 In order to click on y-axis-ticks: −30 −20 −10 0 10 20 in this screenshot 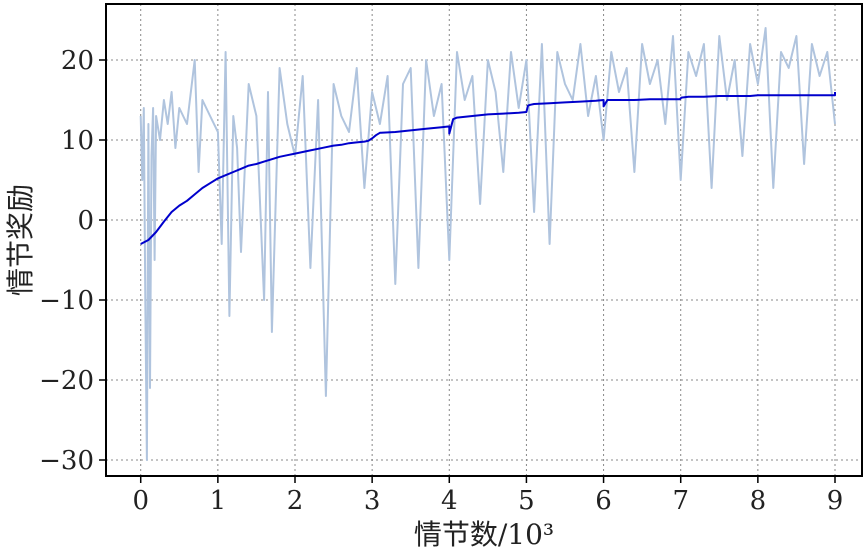, I will do `click(72, 261)`.